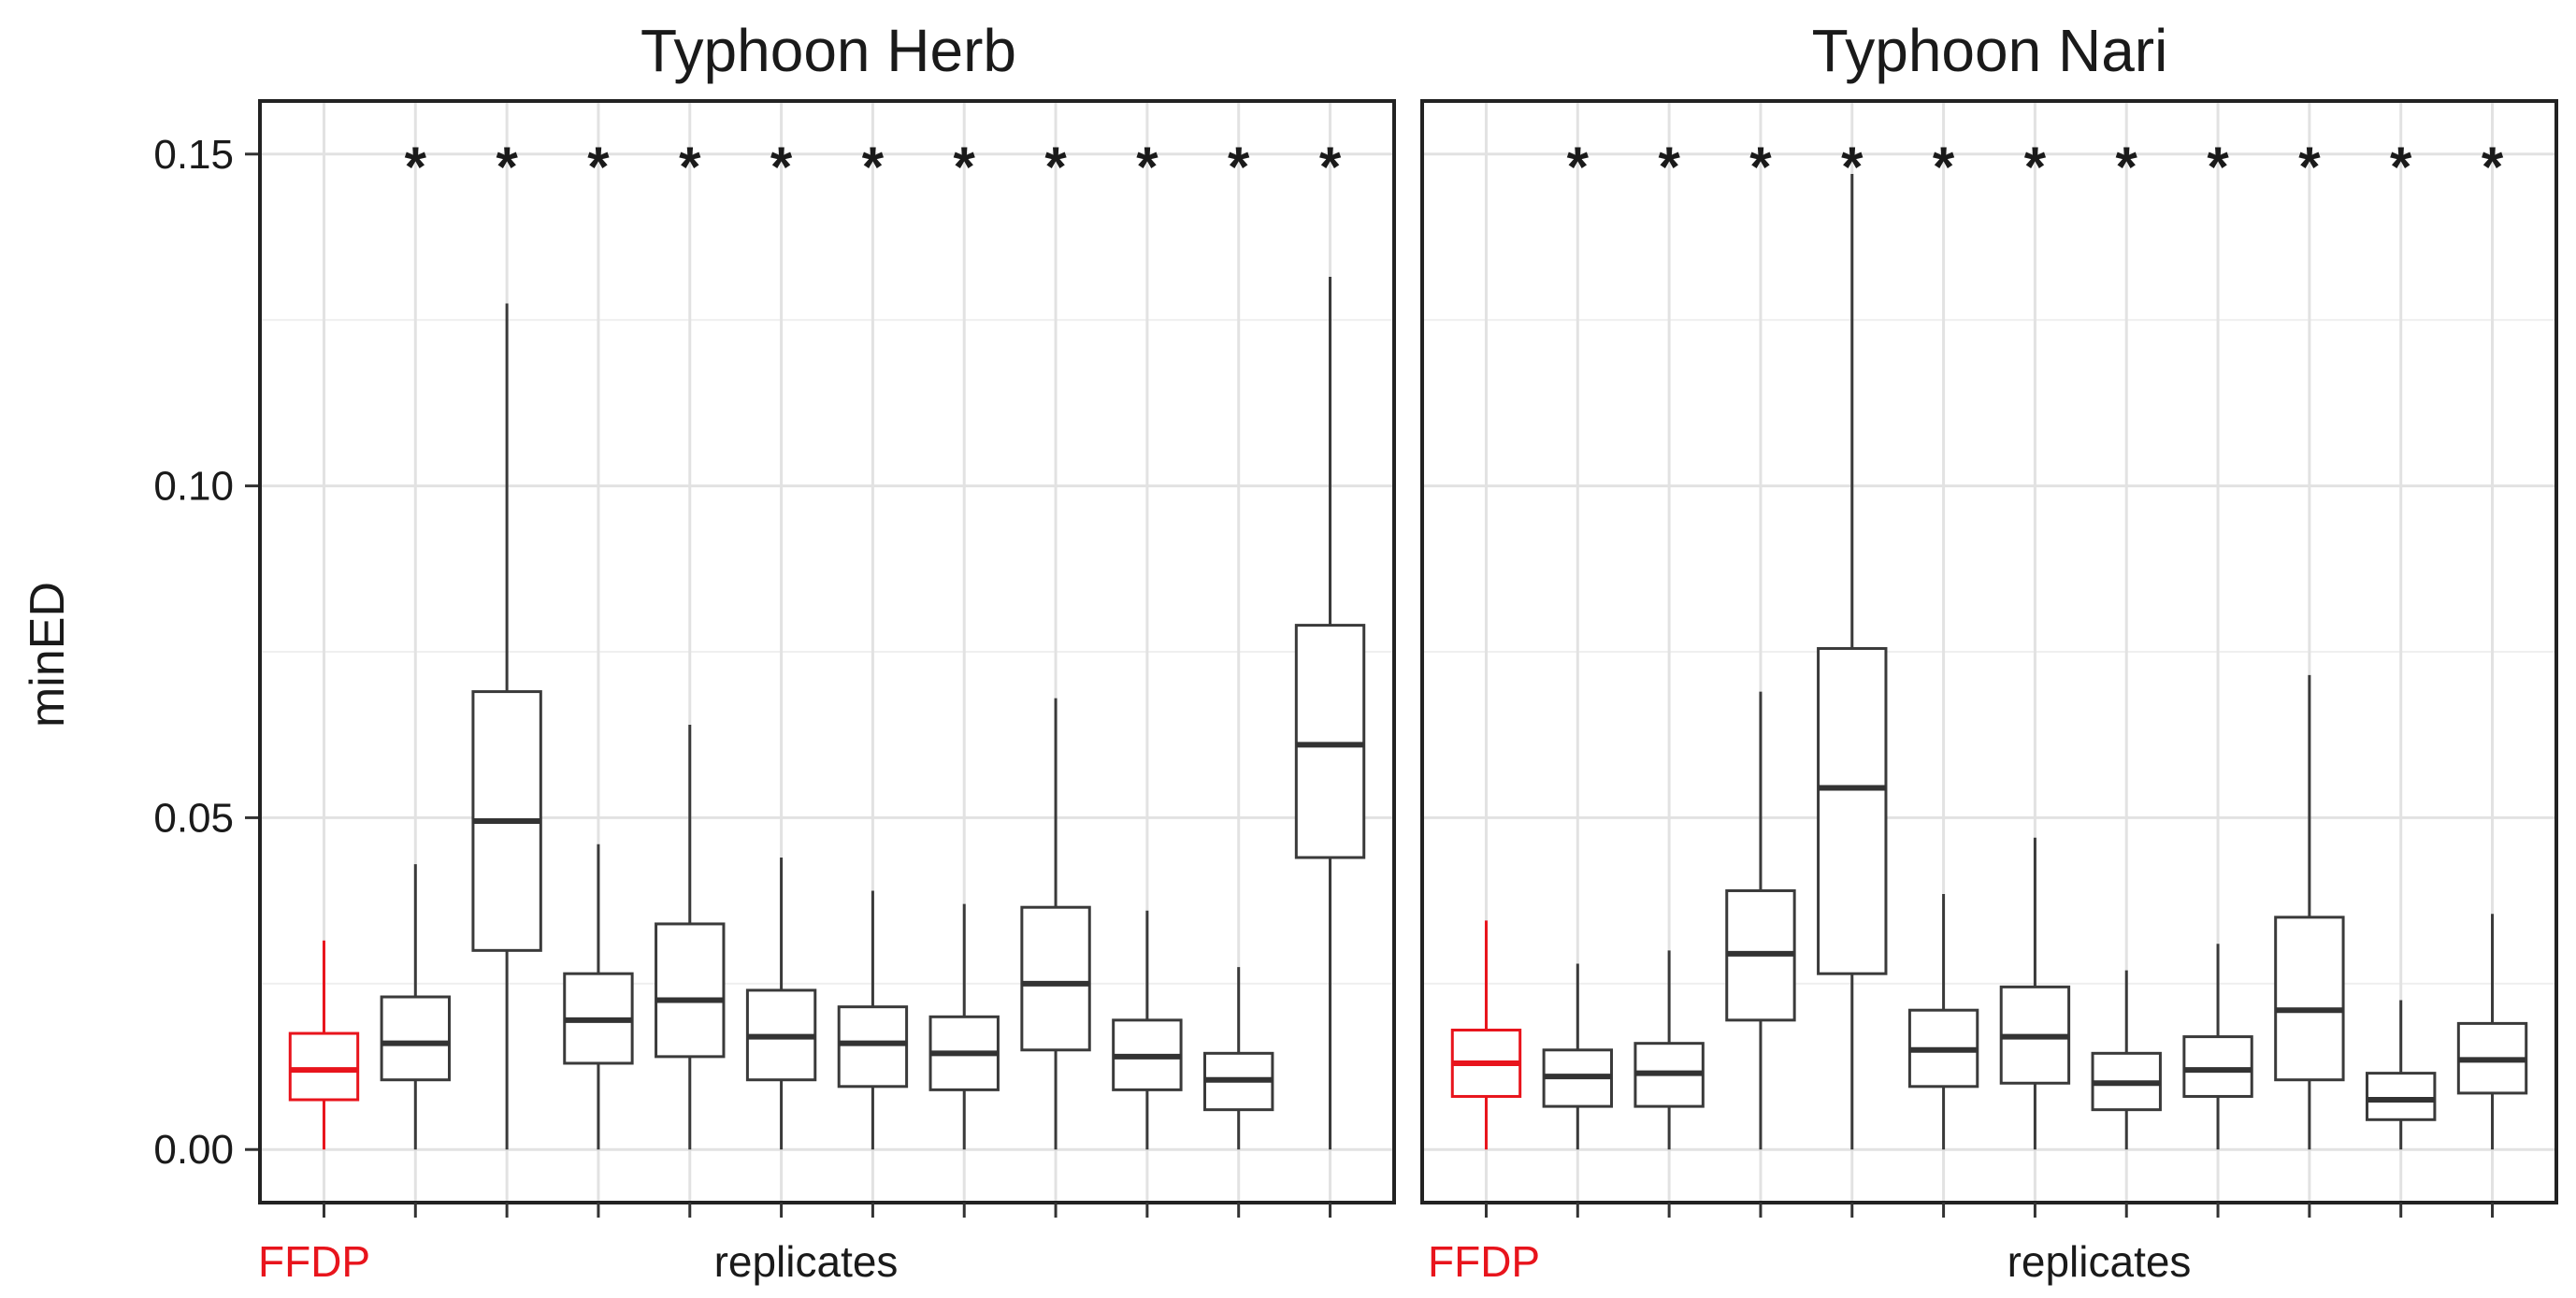 This screenshot has height=1298, width=2576. Describe the element at coordinates (194, 1150) in the screenshot. I see `y-tick-label: 0.00` at that location.